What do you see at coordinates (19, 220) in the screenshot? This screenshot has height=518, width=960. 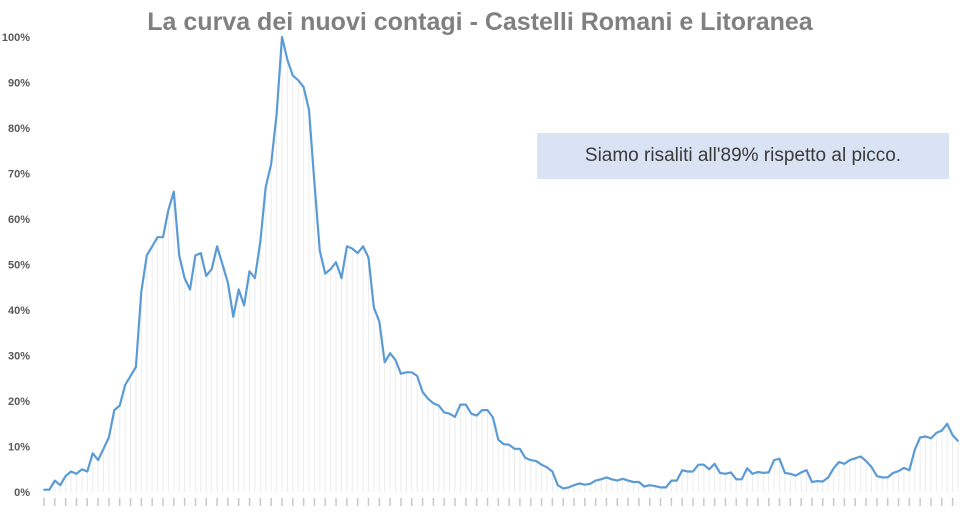 I see `y-tick-label: 60%` at bounding box center [19, 220].